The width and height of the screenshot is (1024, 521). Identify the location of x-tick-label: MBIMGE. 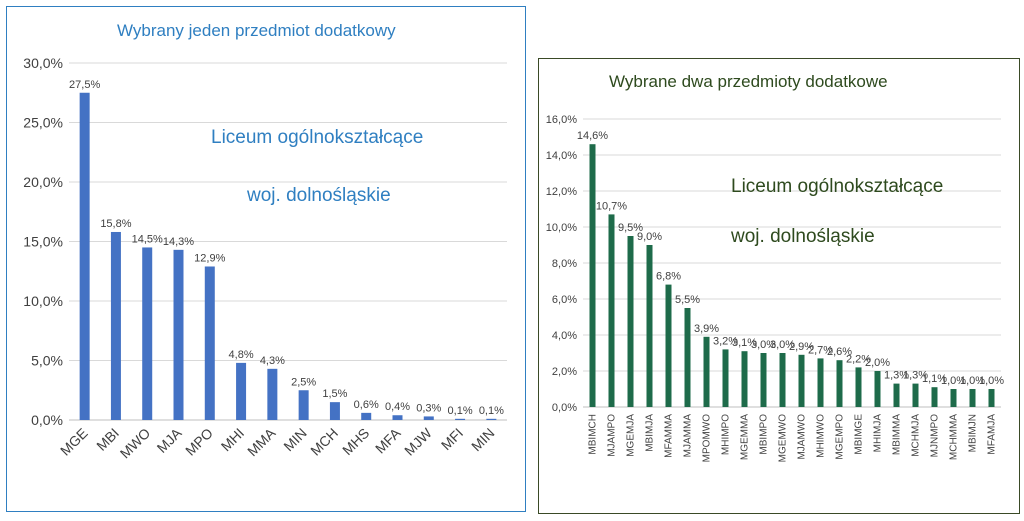
(859, 434).